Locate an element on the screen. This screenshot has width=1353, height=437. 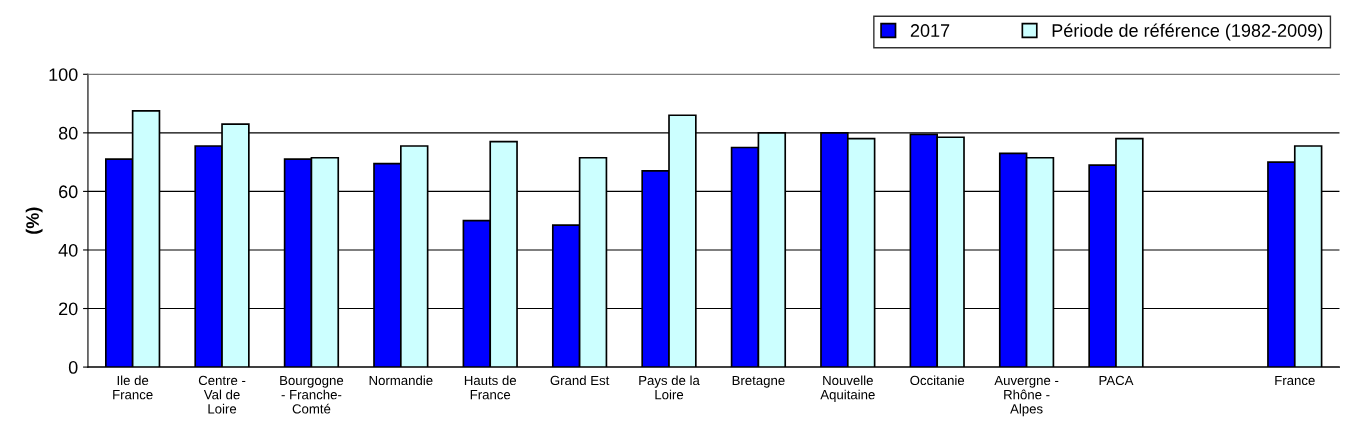
x-tick-label: Auvergne - Rhône - Alpes is located at coordinates (1026, 396).